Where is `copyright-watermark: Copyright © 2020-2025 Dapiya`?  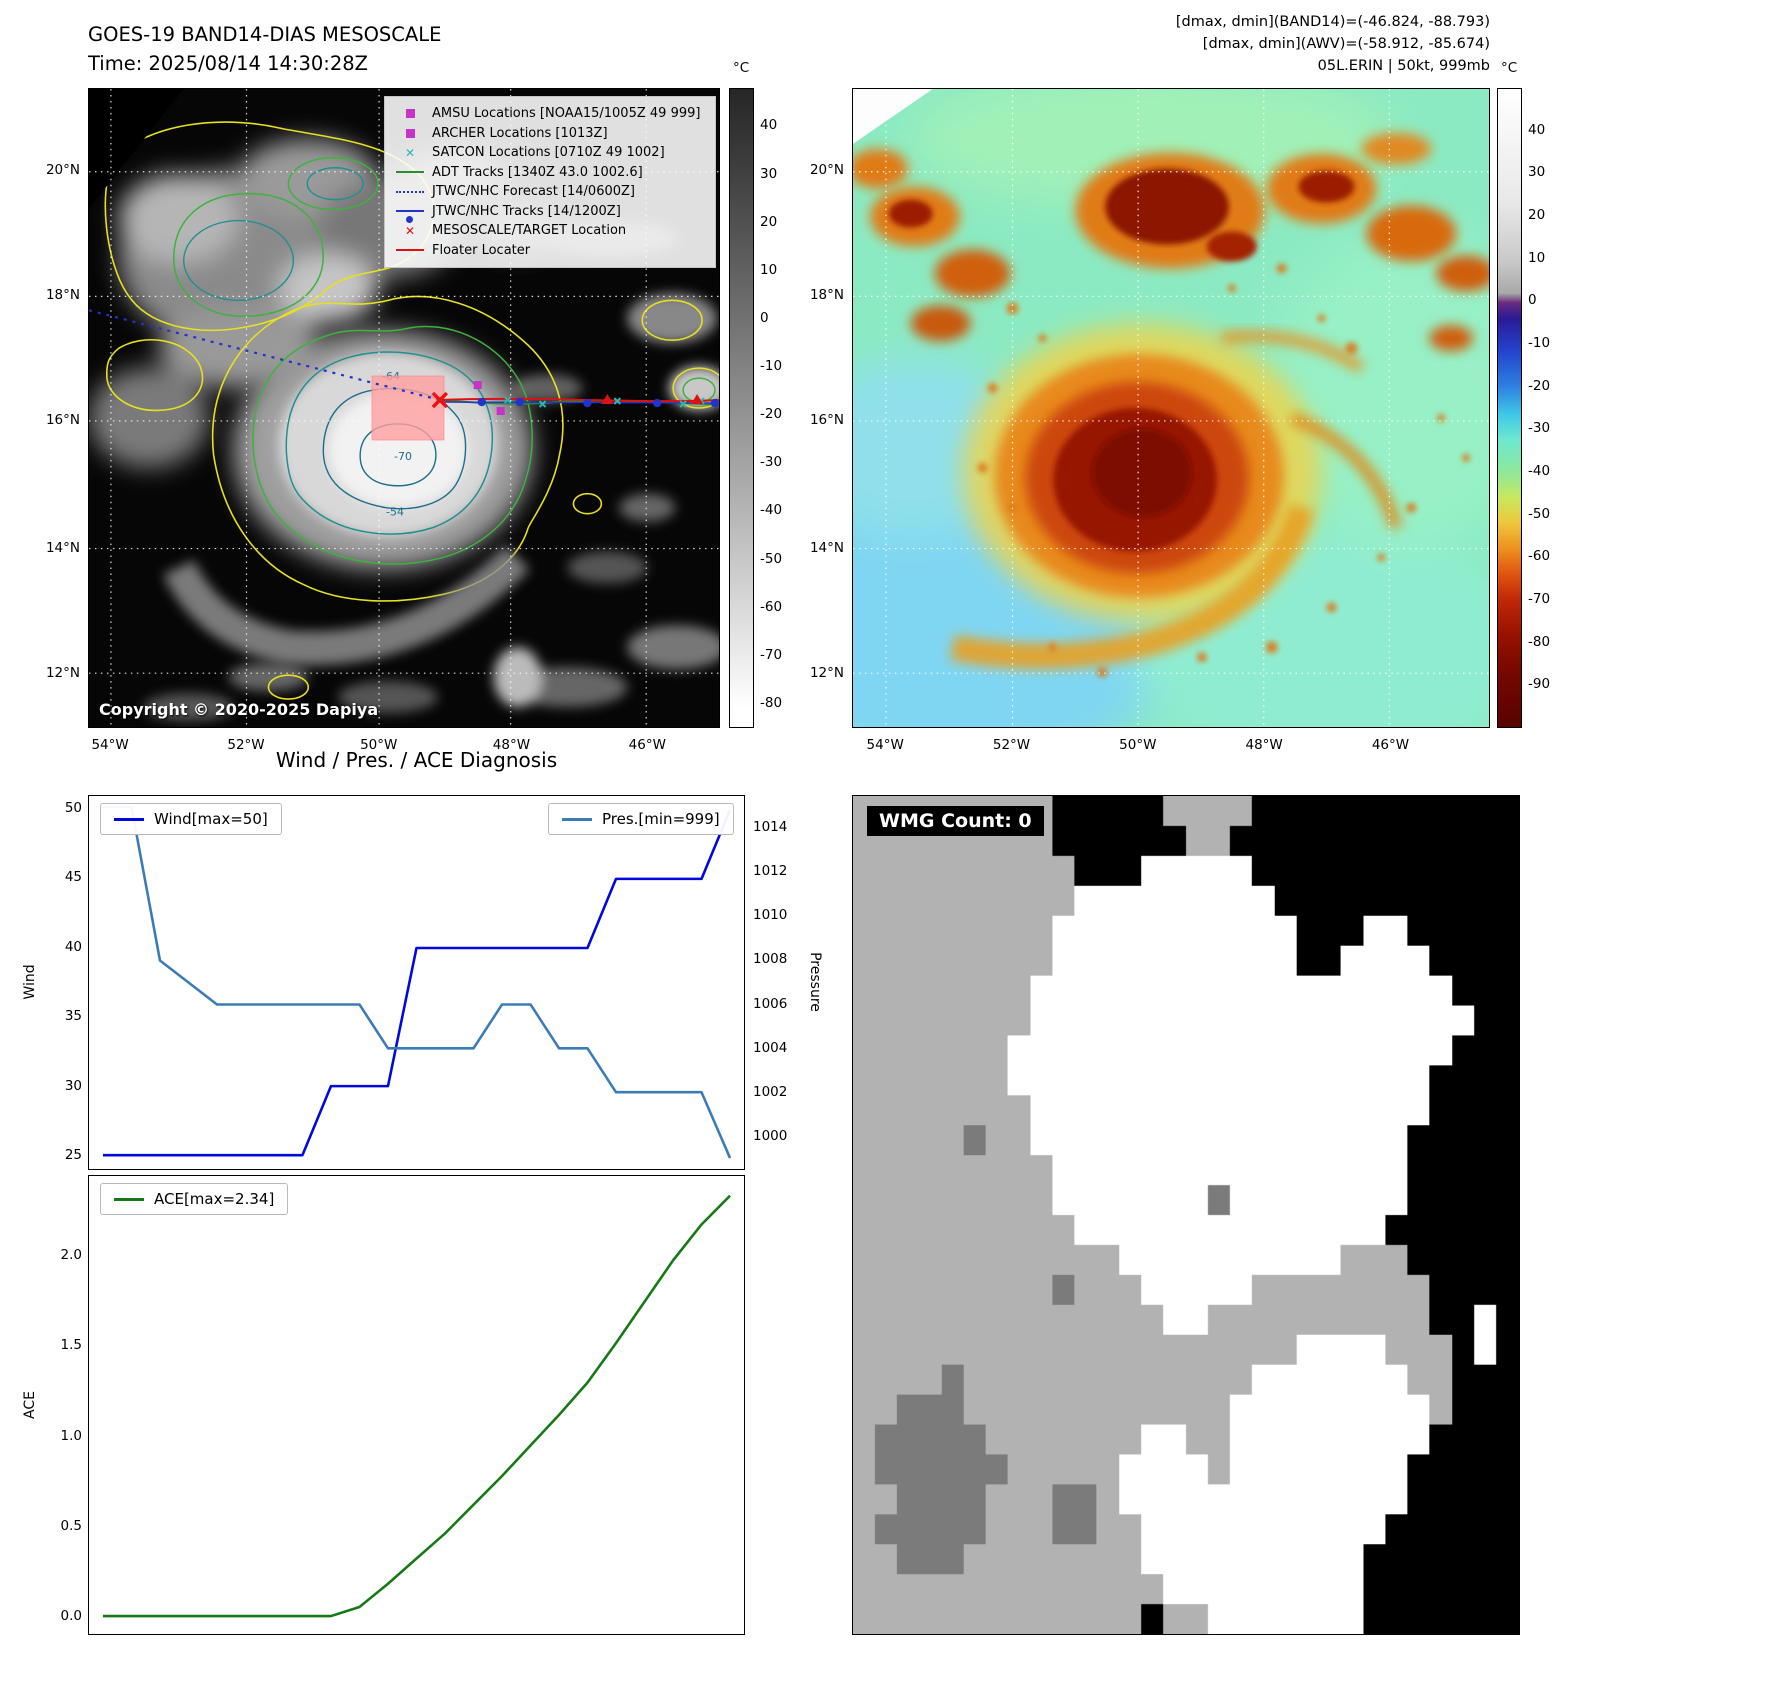 copyright-watermark: Copyright © 2020-2025 Dapiya is located at coordinates (239, 709).